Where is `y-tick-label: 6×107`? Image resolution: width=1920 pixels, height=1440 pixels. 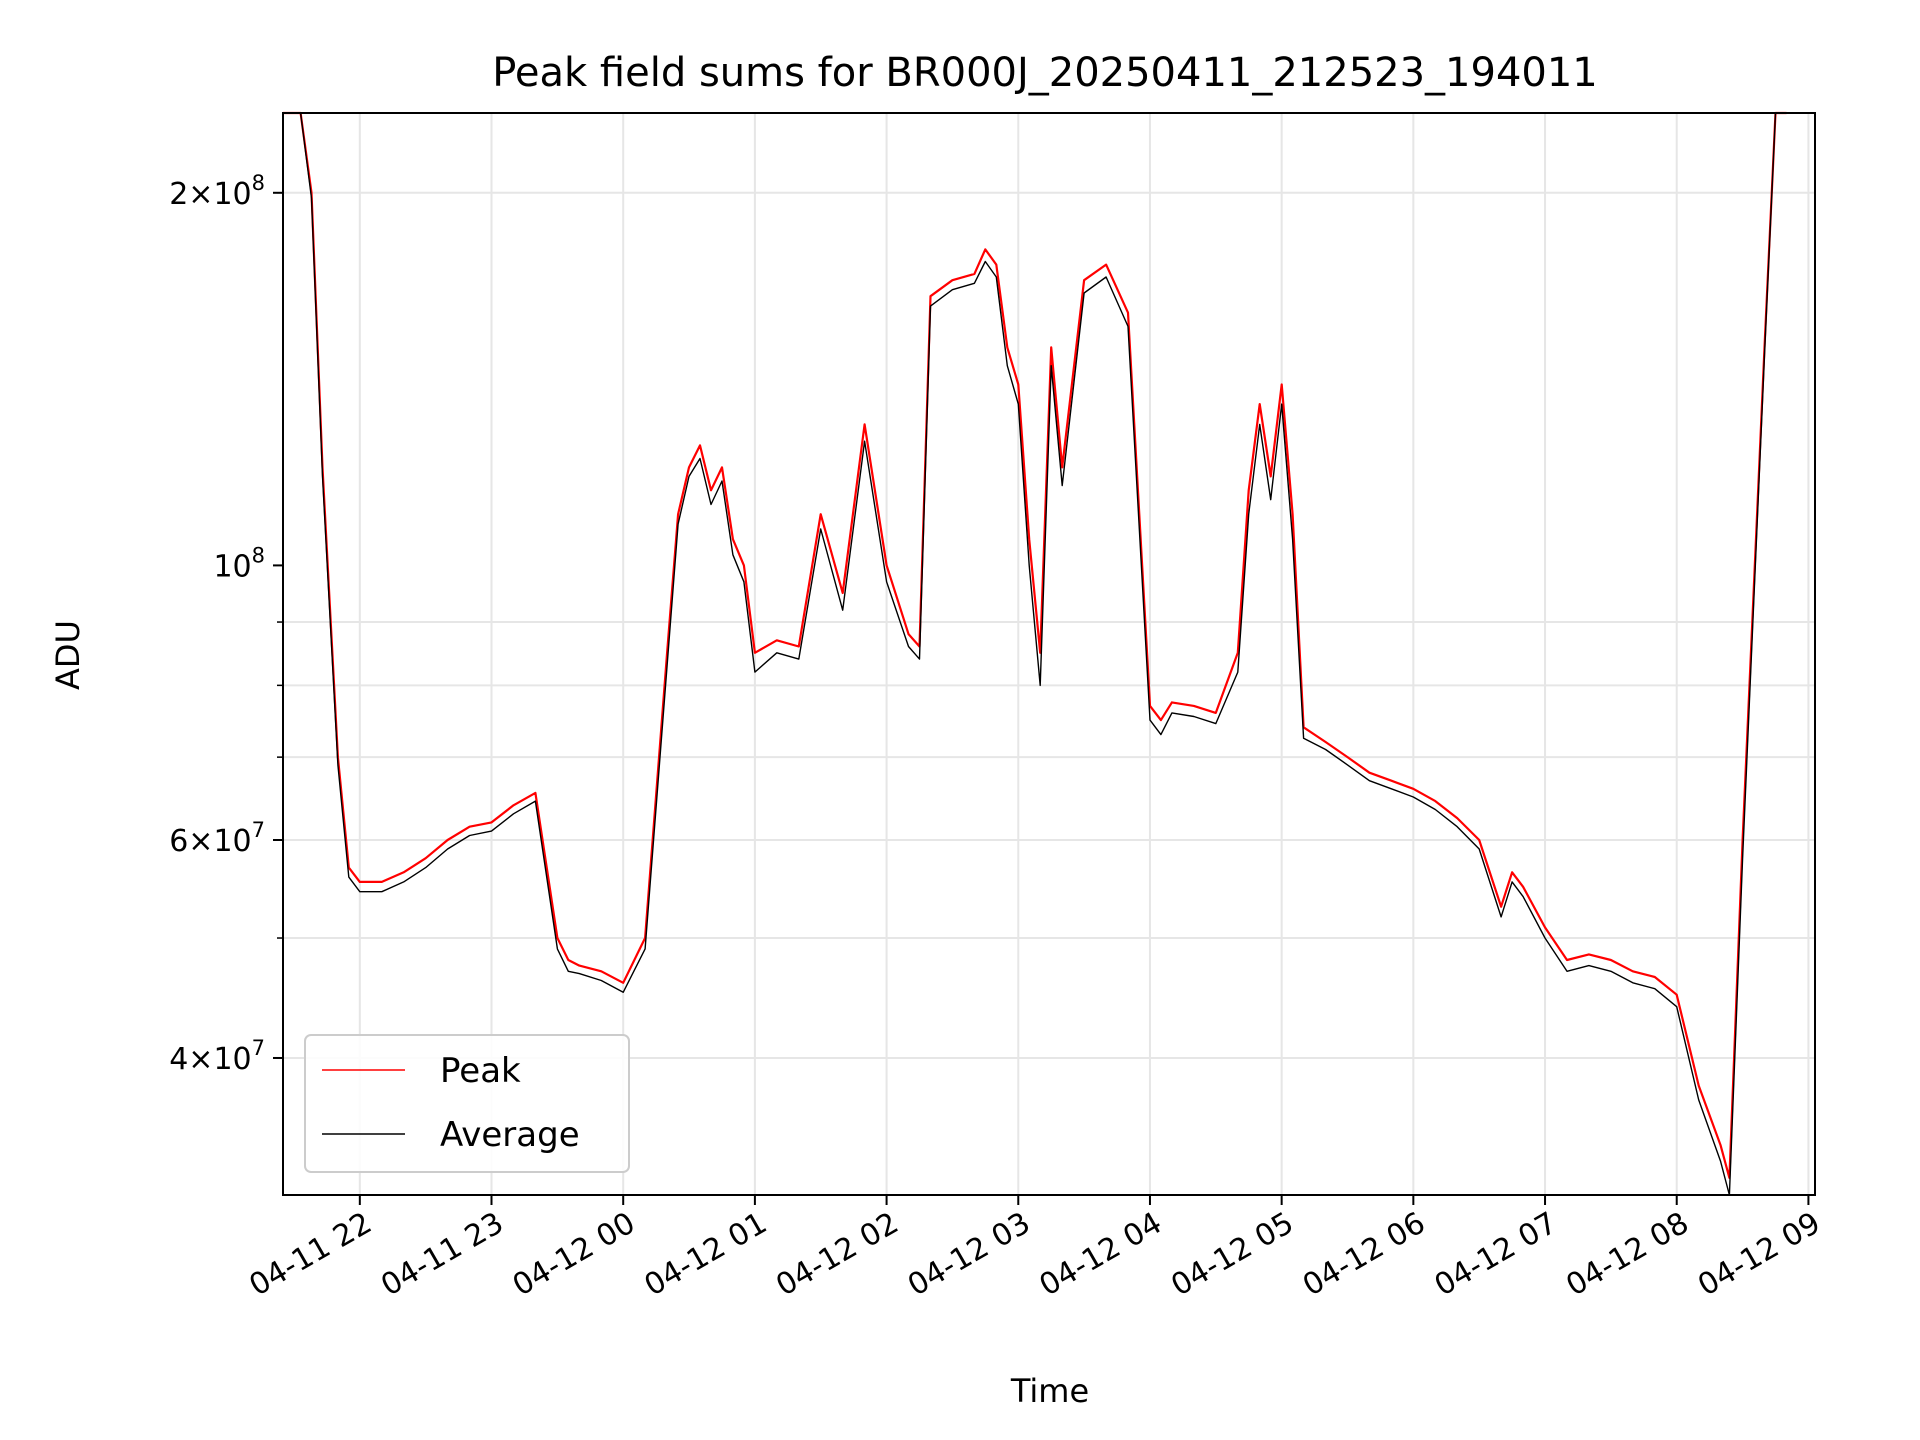
y-tick-label: 6×107 is located at coordinates (217, 838).